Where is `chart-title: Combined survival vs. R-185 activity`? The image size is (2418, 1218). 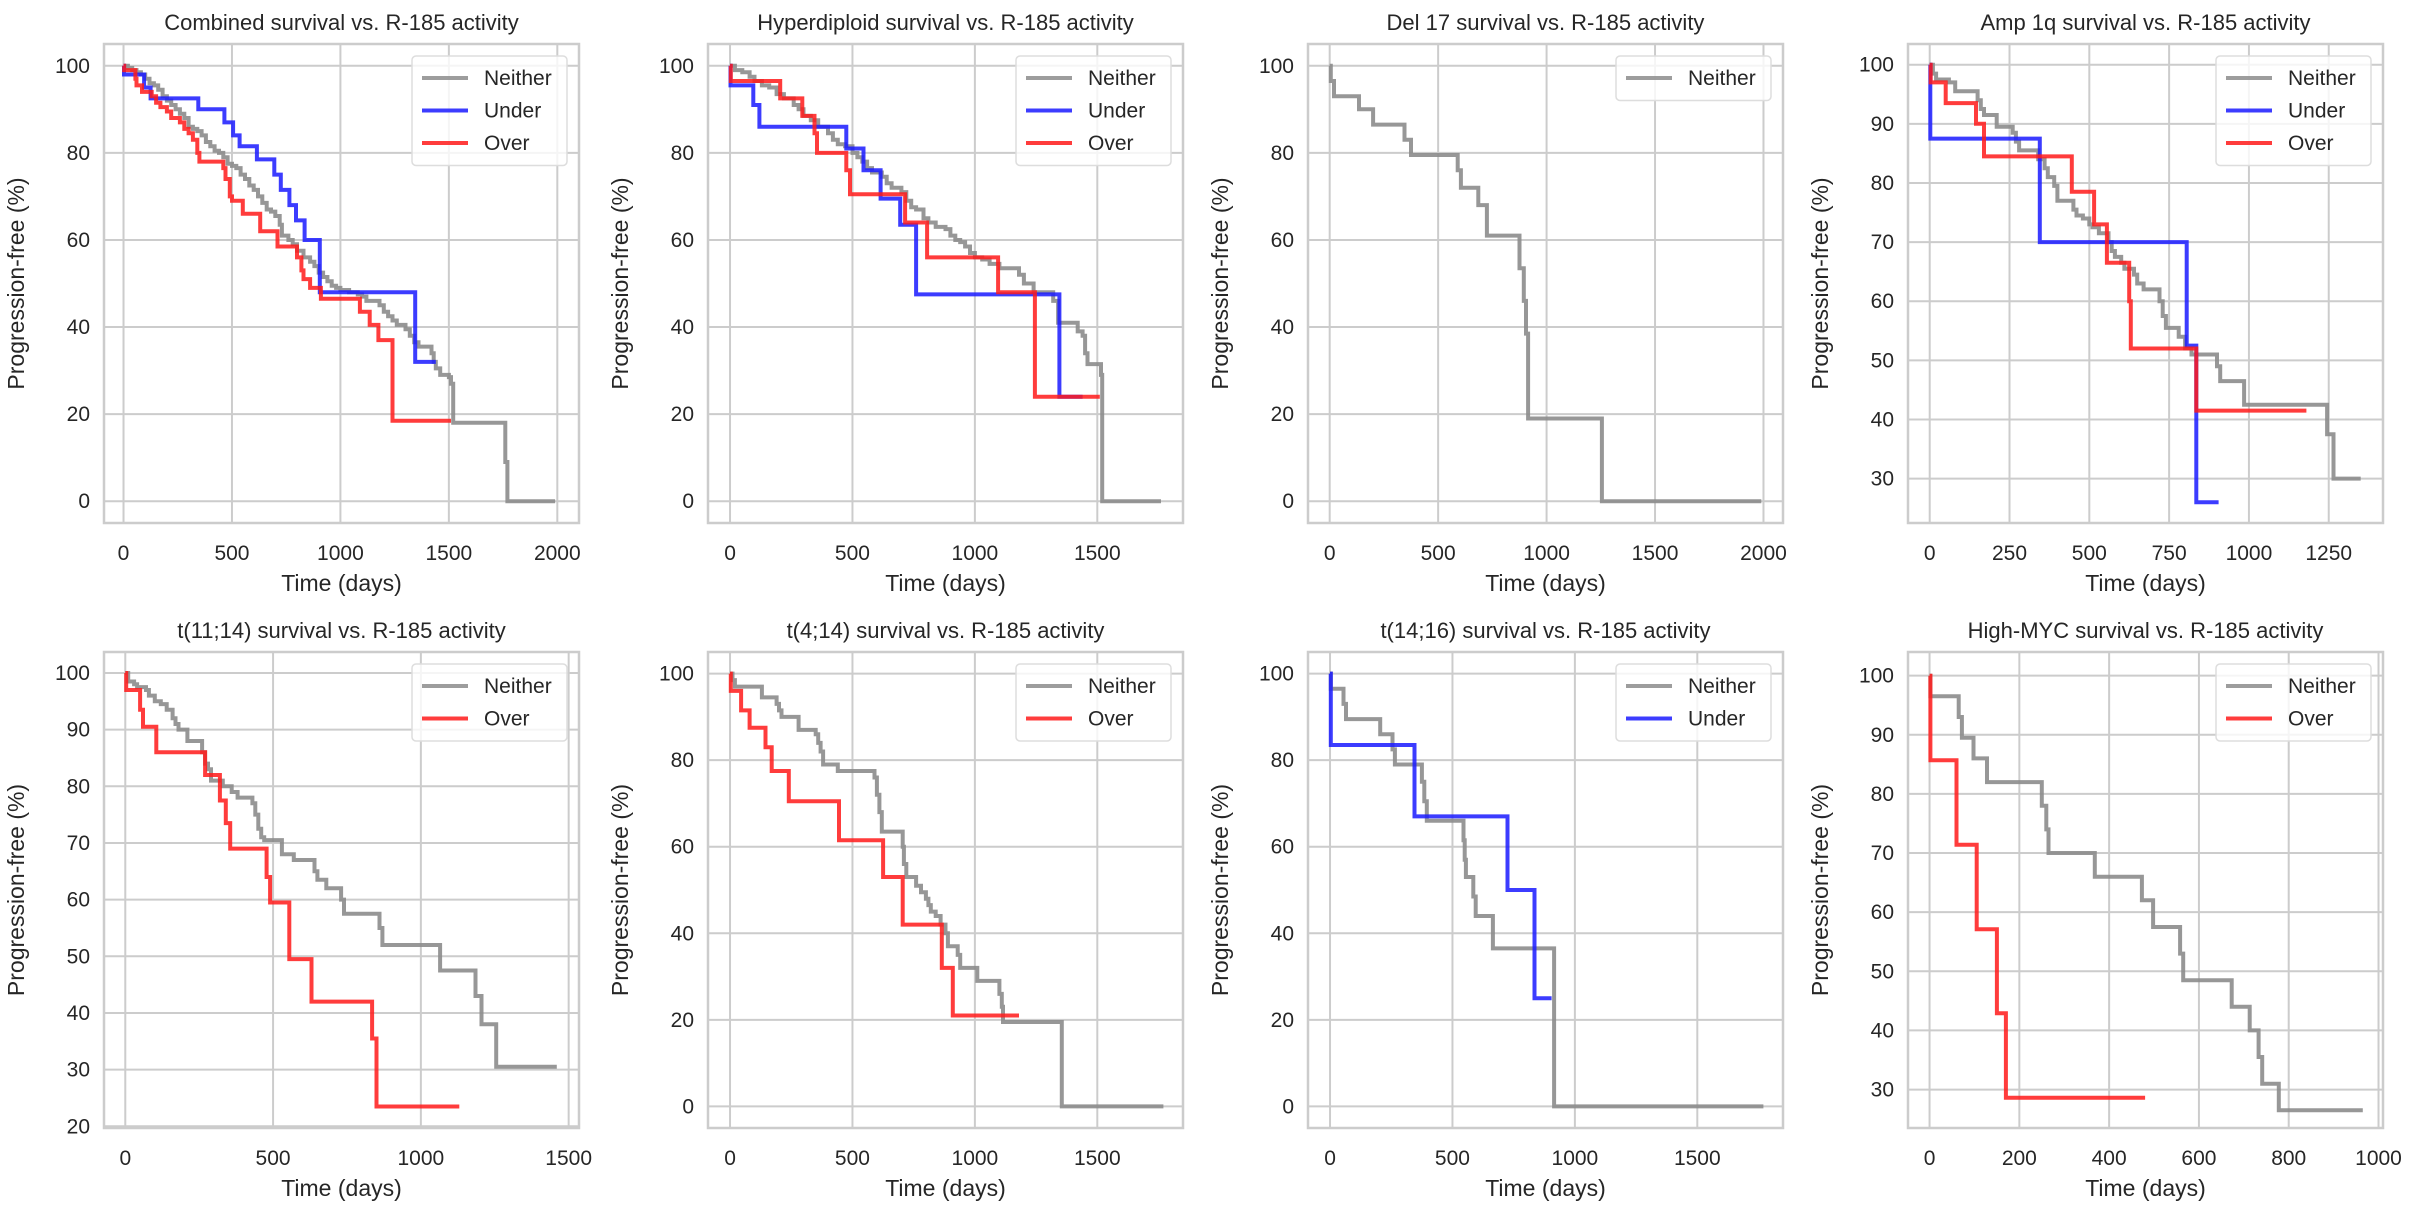
chart-title: Combined survival vs. R-185 activity is located at coordinates (341, 22).